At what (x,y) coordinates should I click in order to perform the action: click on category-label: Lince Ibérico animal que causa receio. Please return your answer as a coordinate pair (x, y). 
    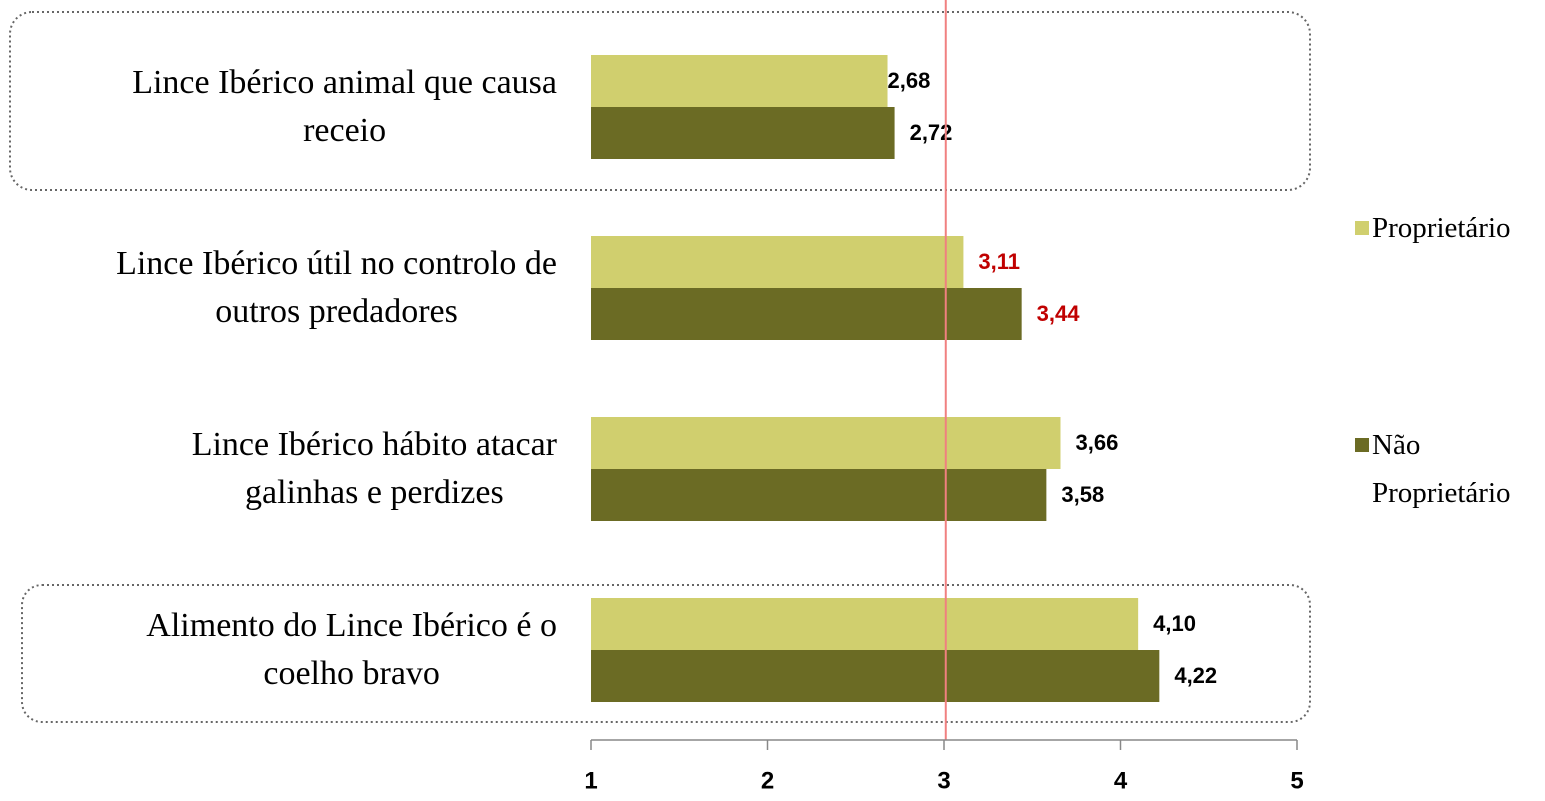
    Looking at the image, I should click on (344, 107).